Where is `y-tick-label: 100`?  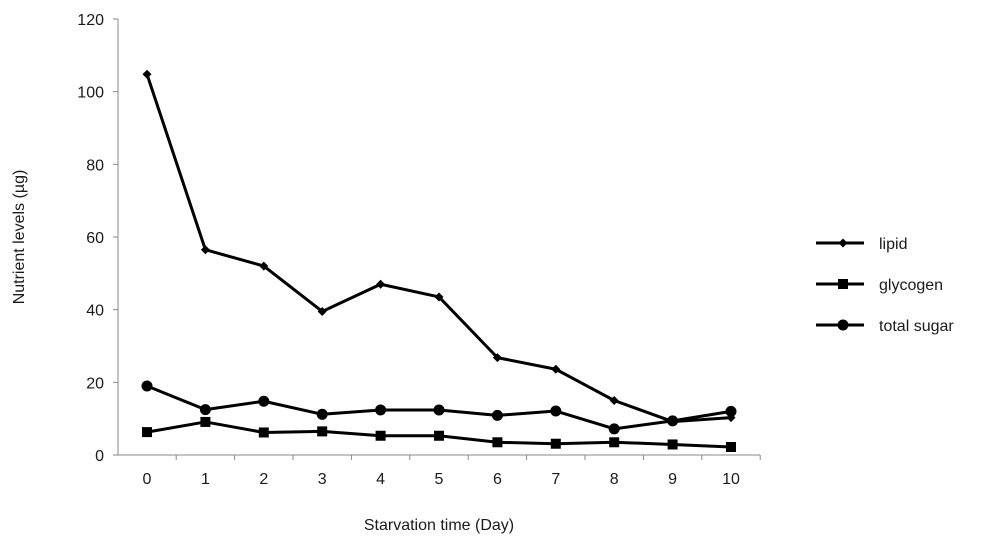
y-tick-label: 100 is located at coordinates (90, 93).